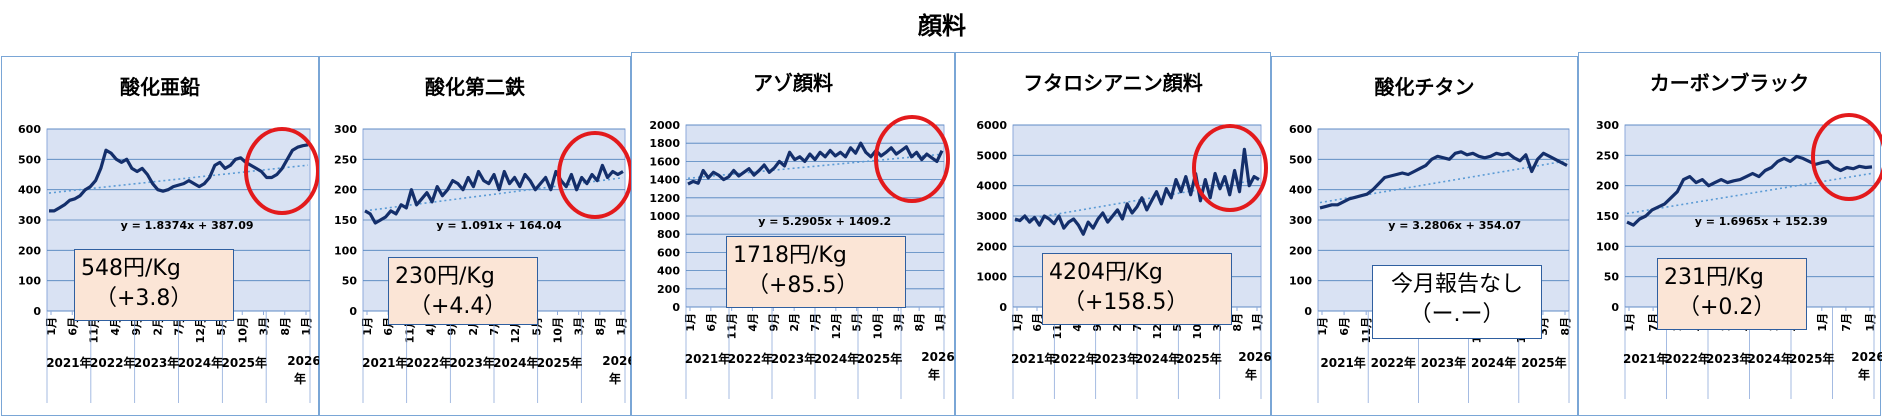  Describe the element at coordinates (157, 326) in the screenshot. I see `x-tick-label: 2月` at that location.